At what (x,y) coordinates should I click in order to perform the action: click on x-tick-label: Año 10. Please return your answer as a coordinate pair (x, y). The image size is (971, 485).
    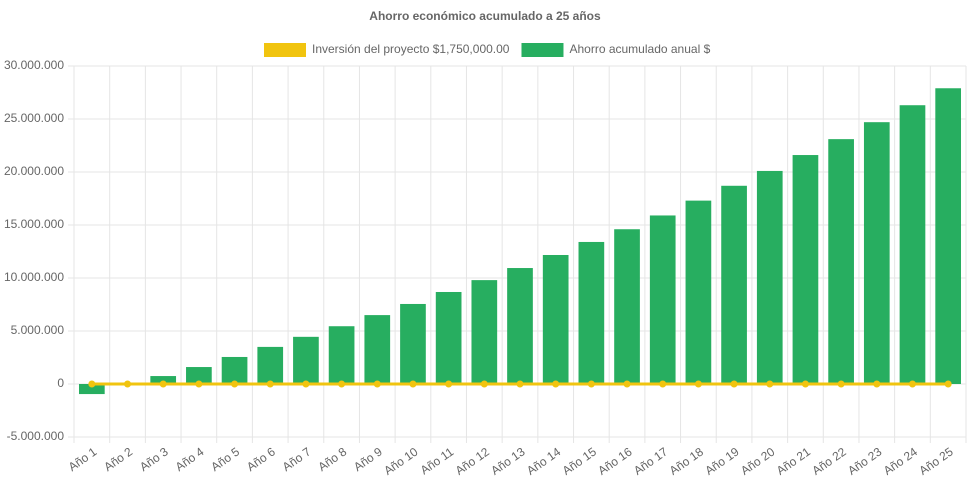
    Looking at the image, I should click on (400, 460).